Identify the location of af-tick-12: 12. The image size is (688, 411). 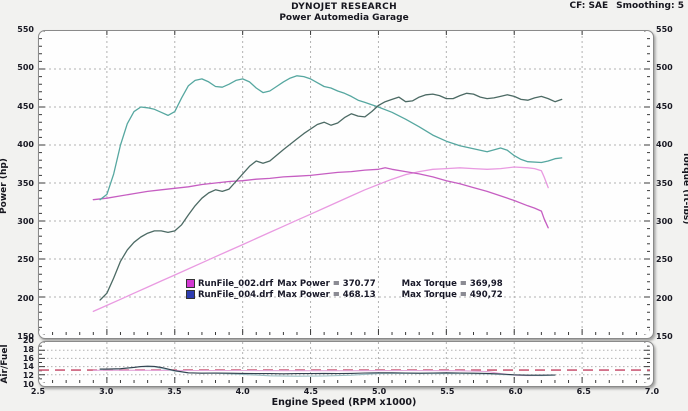
(28, 376).